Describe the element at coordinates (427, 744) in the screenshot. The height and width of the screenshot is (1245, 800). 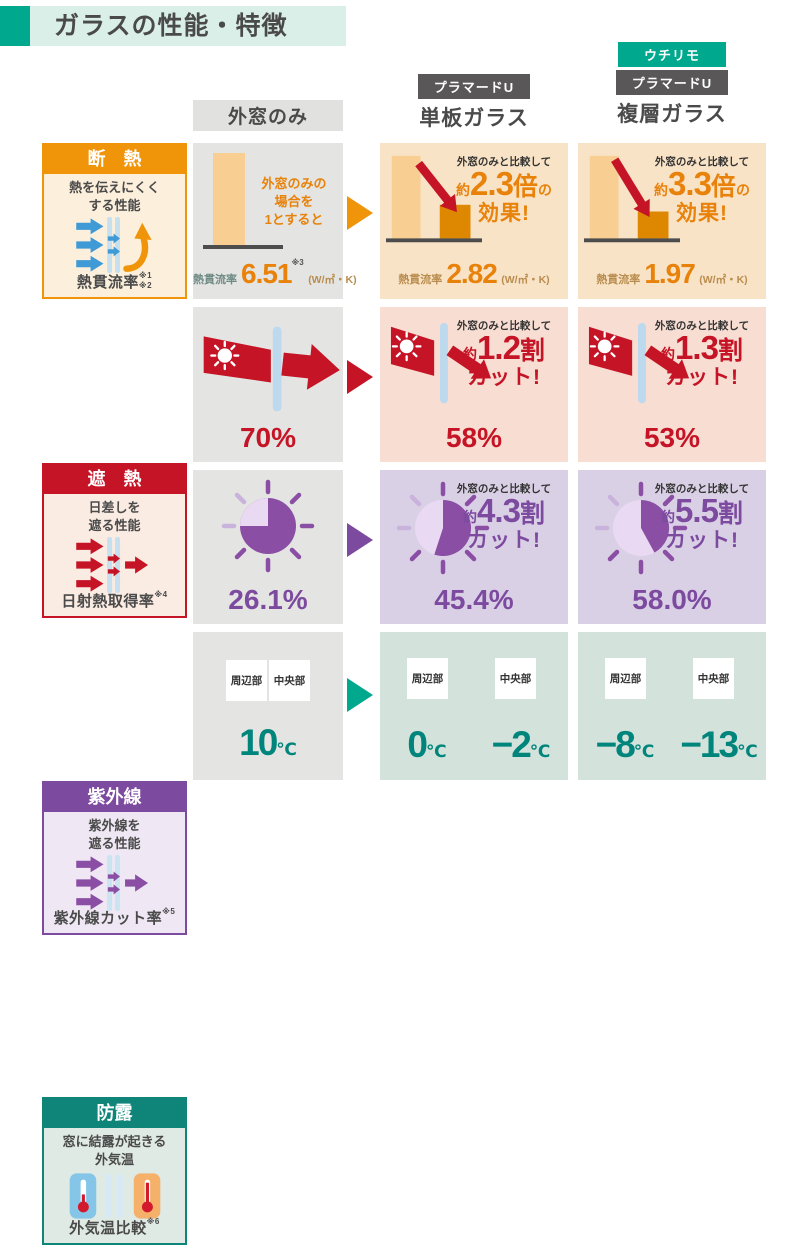
I see `condensation-single-edge-value: 0℃` at that location.